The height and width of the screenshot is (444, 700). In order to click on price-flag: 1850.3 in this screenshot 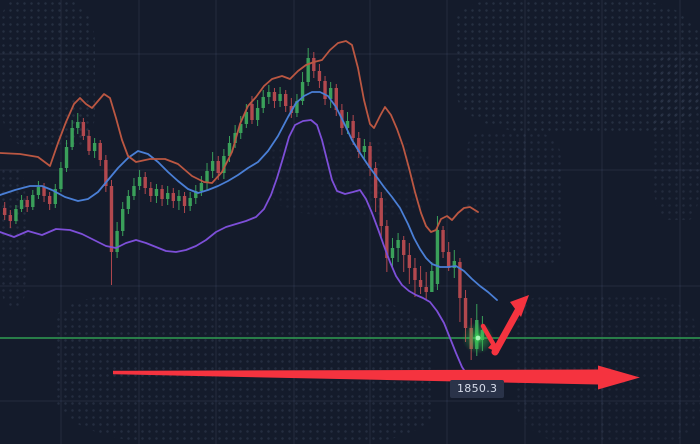, I will do `click(477, 389)`.